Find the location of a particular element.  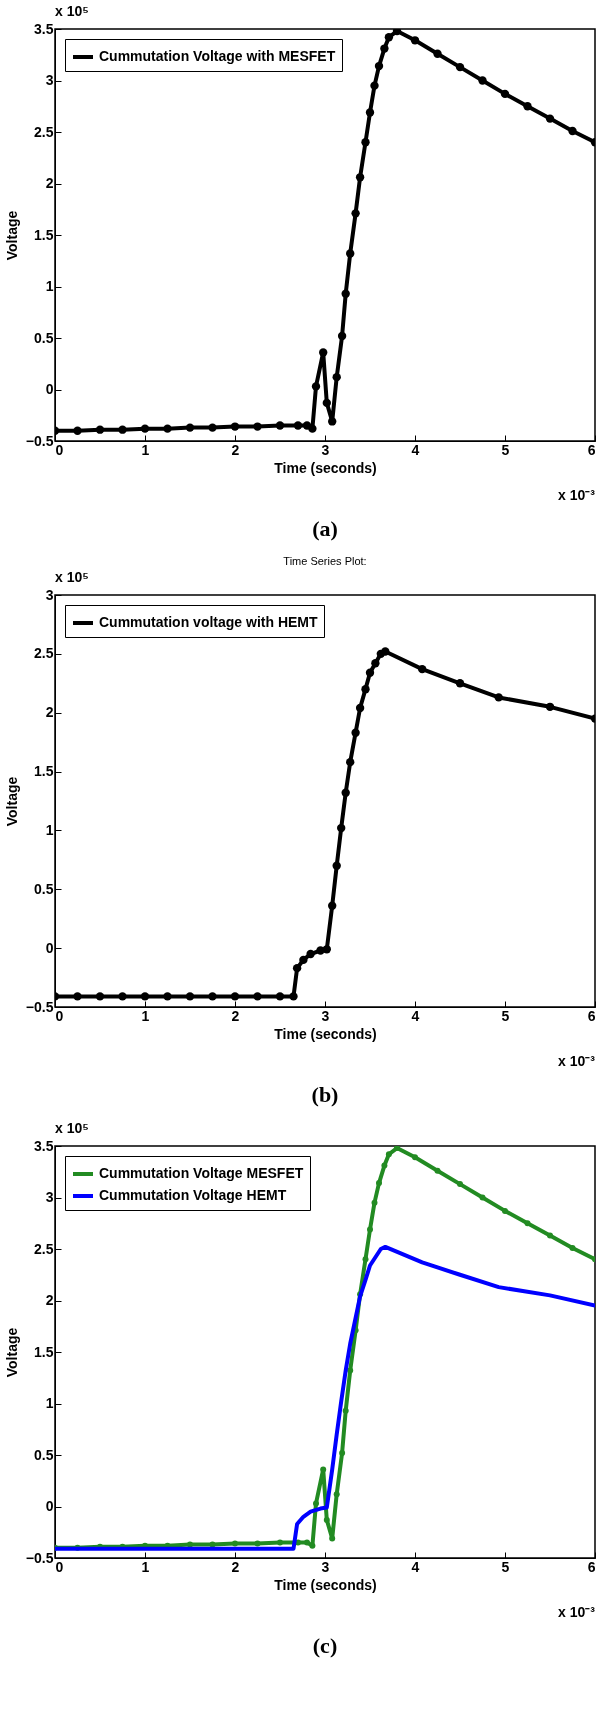

legend-label: Cummutation Voltage HEMT is located at coordinates (193, 1195).